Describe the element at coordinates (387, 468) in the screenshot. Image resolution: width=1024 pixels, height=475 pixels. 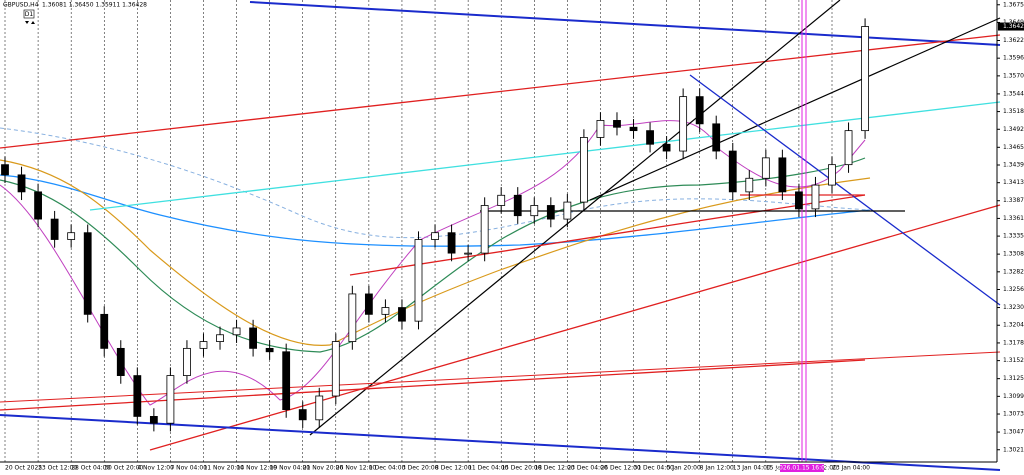
I see `x-tick-label: 1 Dec 04:00` at that location.